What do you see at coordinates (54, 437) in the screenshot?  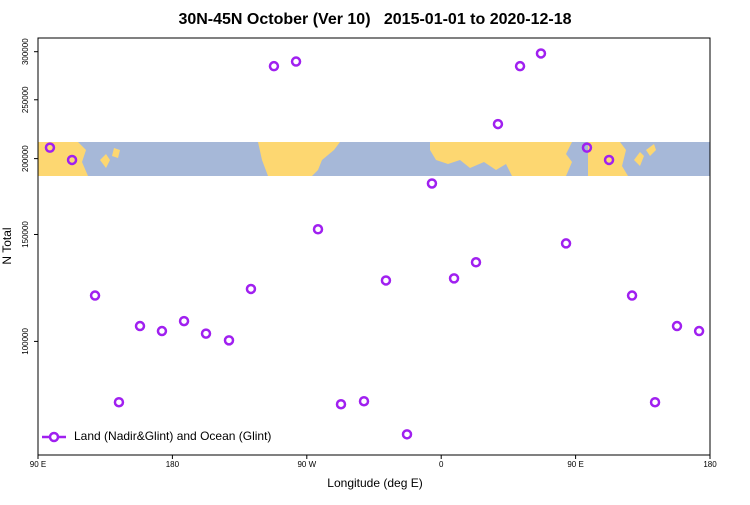 I see `legend-marker` at bounding box center [54, 437].